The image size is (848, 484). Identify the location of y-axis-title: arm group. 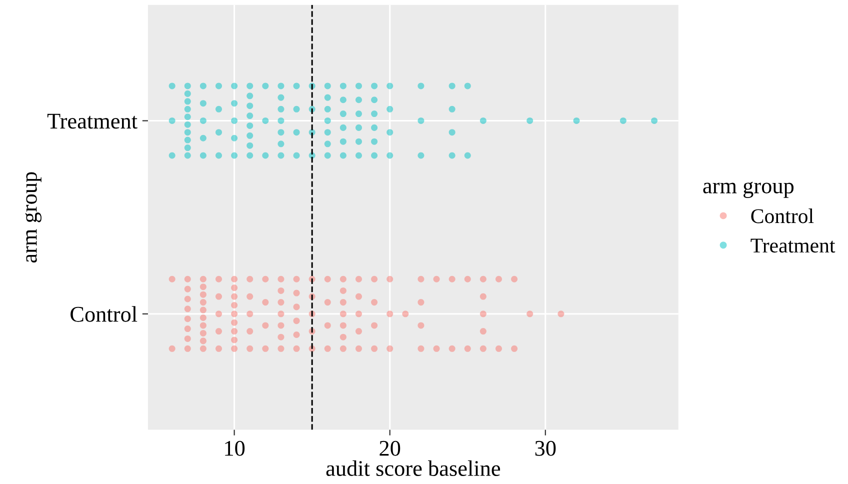
(33, 217).